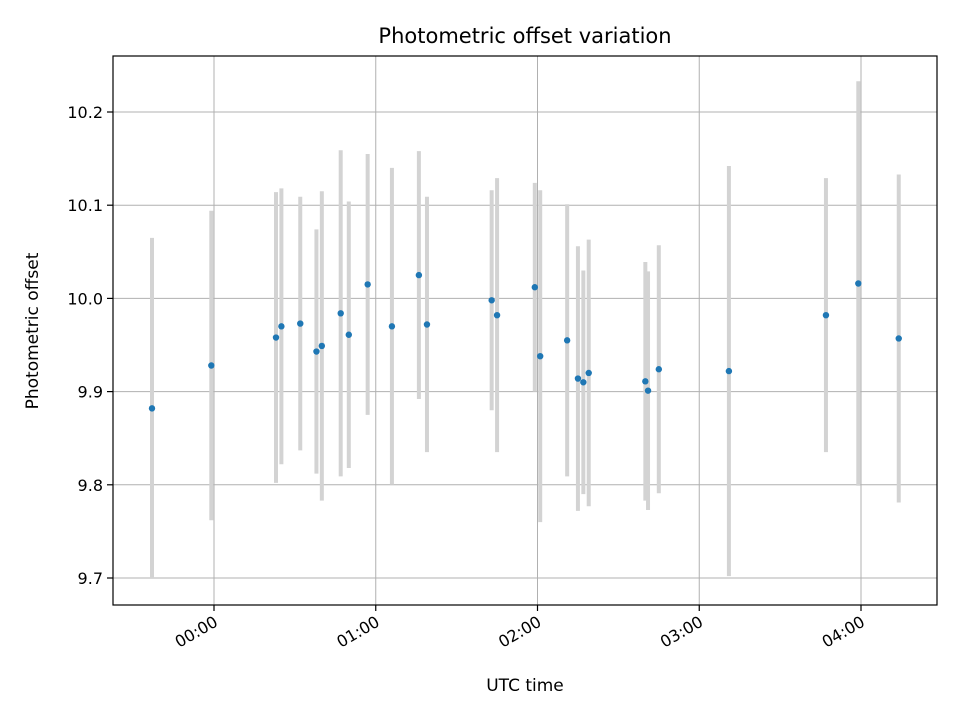 This screenshot has width=960, height=720. Describe the element at coordinates (90, 578) in the screenshot. I see `y-tick-label: 9.7` at that location.